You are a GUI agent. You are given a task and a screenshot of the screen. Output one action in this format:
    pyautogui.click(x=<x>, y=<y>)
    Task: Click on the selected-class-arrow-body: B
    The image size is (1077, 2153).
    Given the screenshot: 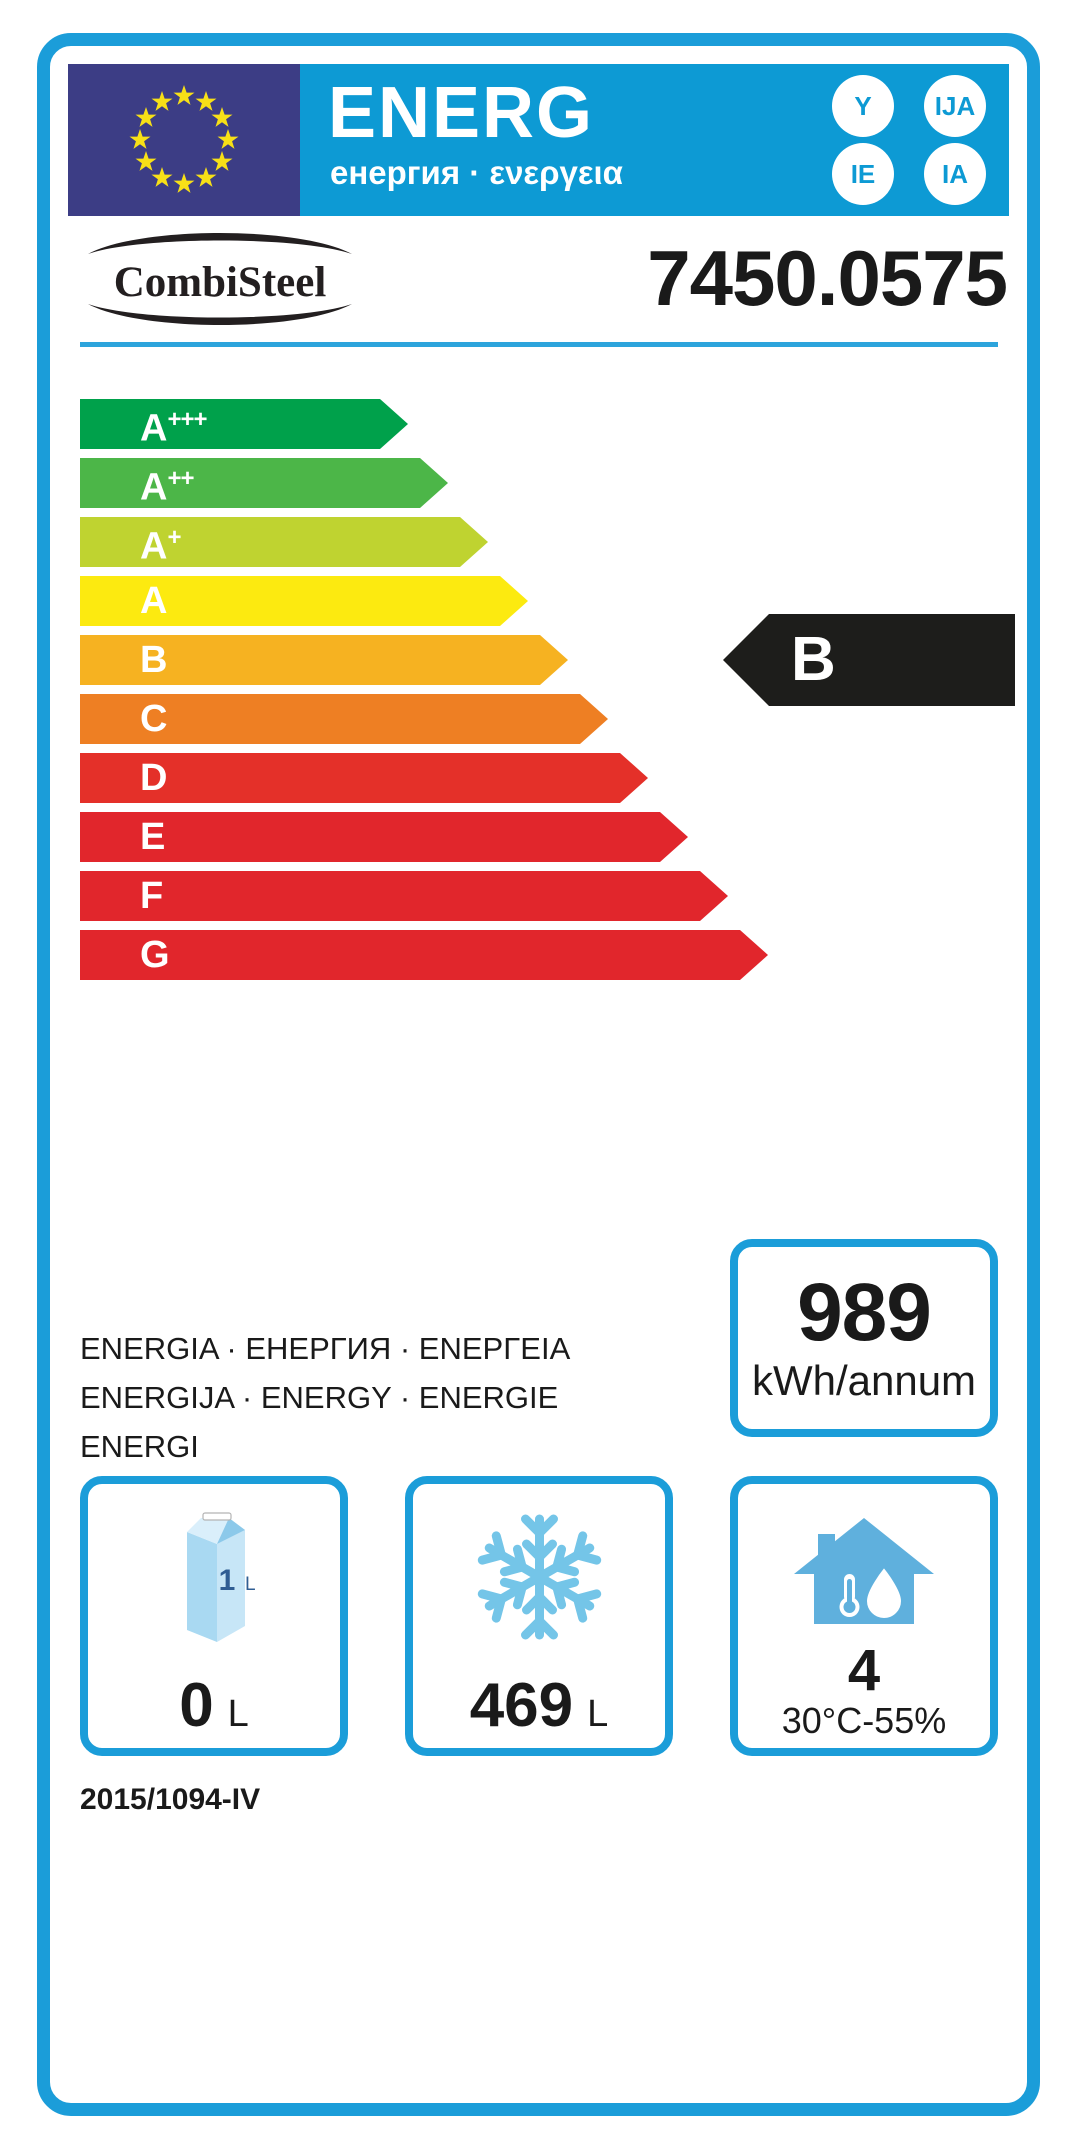 What is the action you would take?
    pyautogui.click(x=892, y=660)
    